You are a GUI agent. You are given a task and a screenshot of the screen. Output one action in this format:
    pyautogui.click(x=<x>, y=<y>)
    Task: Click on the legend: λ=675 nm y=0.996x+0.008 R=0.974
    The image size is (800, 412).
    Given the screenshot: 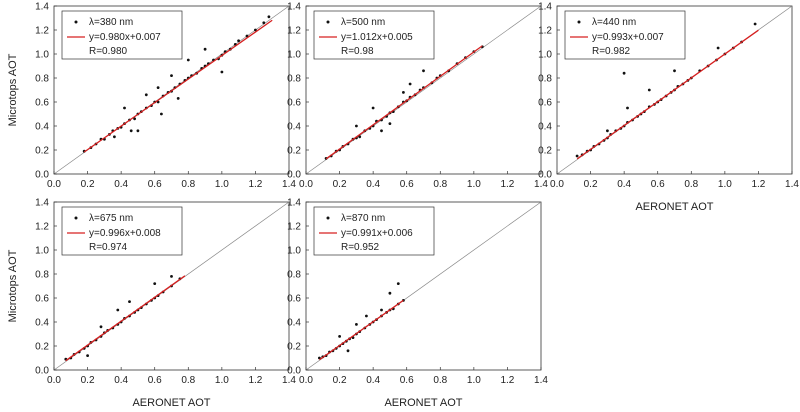 What is the action you would take?
    pyautogui.click(x=122, y=231)
    